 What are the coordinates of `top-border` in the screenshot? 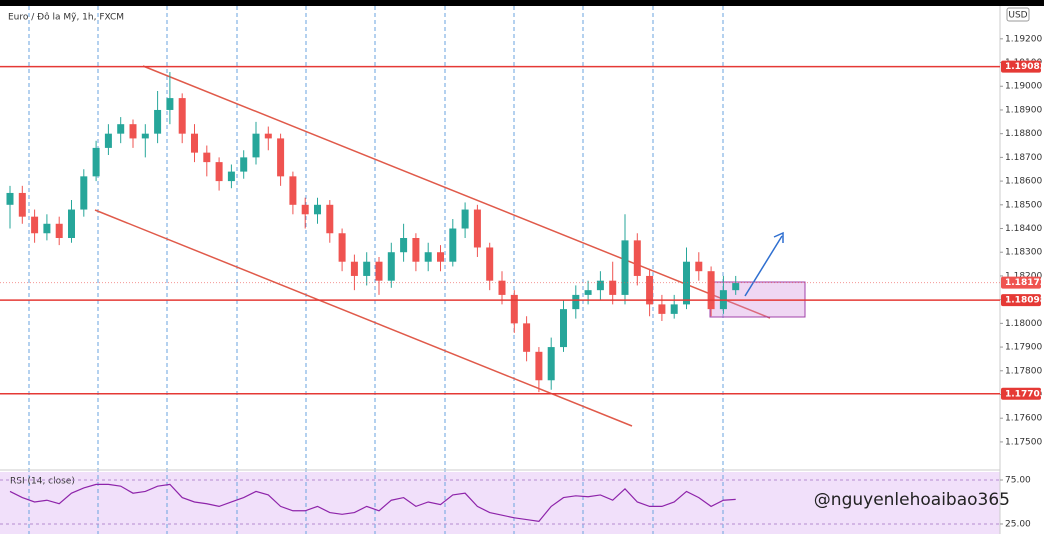 It's located at (522, 3).